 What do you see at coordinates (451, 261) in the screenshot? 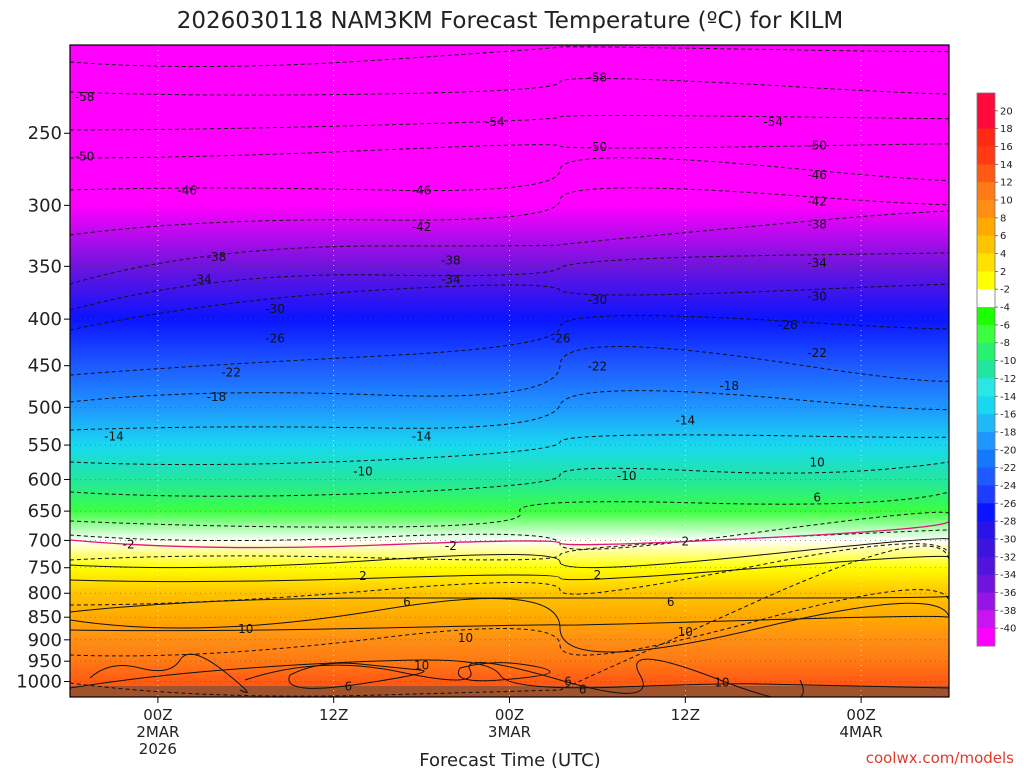
I see `contour-label: -38` at bounding box center [451, 261].